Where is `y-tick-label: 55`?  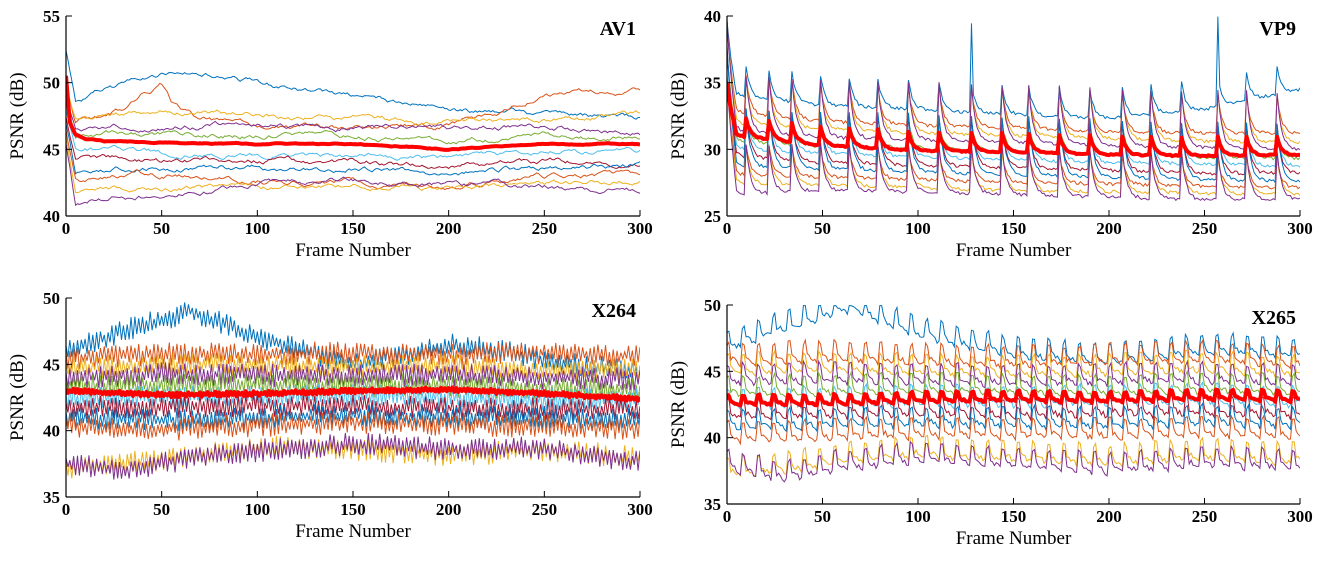
y-tick-label: 55 is located at coordinates (51, 16).